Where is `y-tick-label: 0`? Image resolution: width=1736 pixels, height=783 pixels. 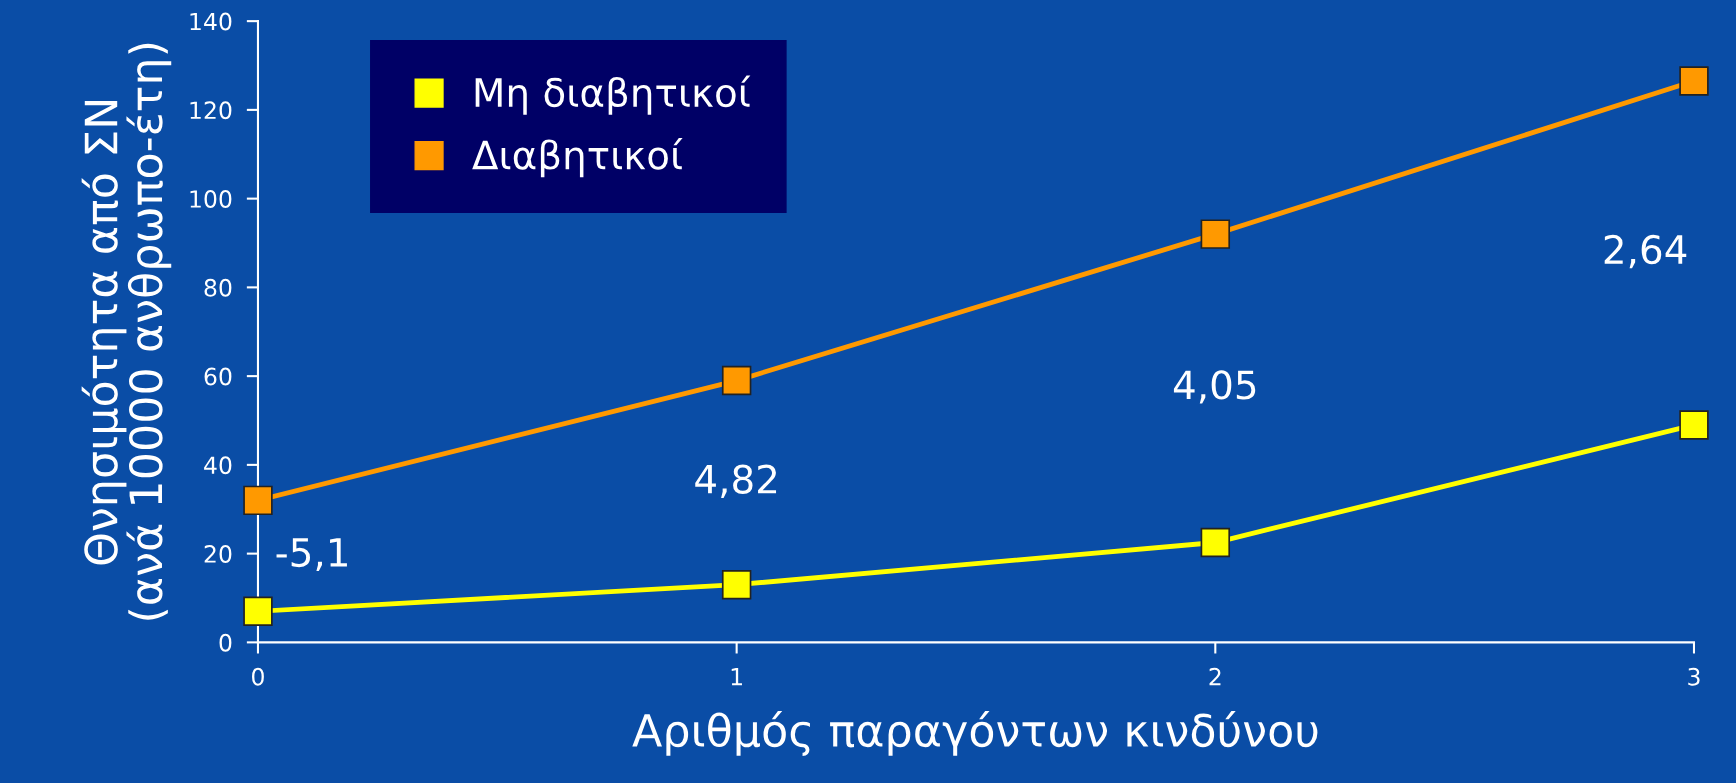 y-tick-label: 0 is located at coordinates (225, 642).